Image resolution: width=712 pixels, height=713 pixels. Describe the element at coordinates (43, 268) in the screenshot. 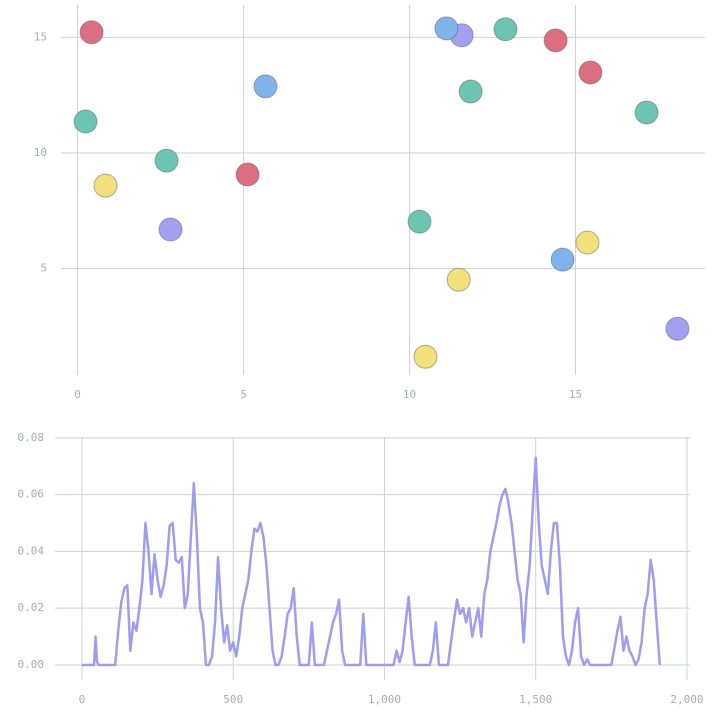

I see `y-tick-label: 5` at that location.